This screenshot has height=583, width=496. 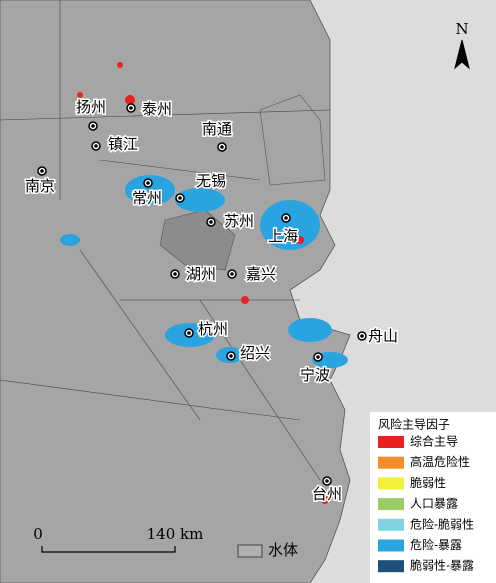 What do you see at coordinates (440, 461) in the screenshot?
I see `legend-label: 高温危险性` at bounding box center [440, 461].